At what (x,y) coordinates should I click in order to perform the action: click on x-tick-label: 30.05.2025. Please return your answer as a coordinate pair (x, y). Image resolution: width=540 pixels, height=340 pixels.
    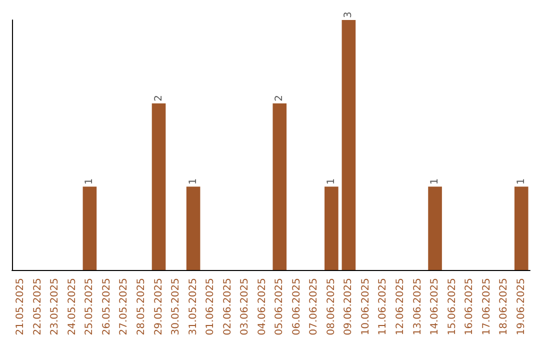
    Looking at the image, I should click on (176, 307).